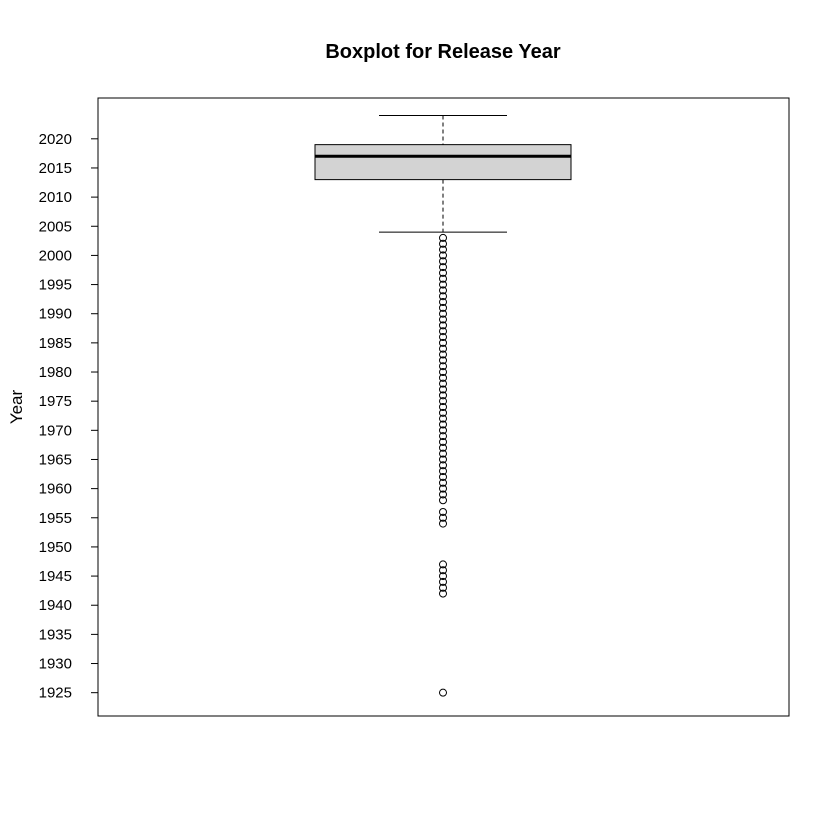 The height and width of the screenshot is (840, 840). I want to click on y-tick-label: 1940, so click(55, 605).